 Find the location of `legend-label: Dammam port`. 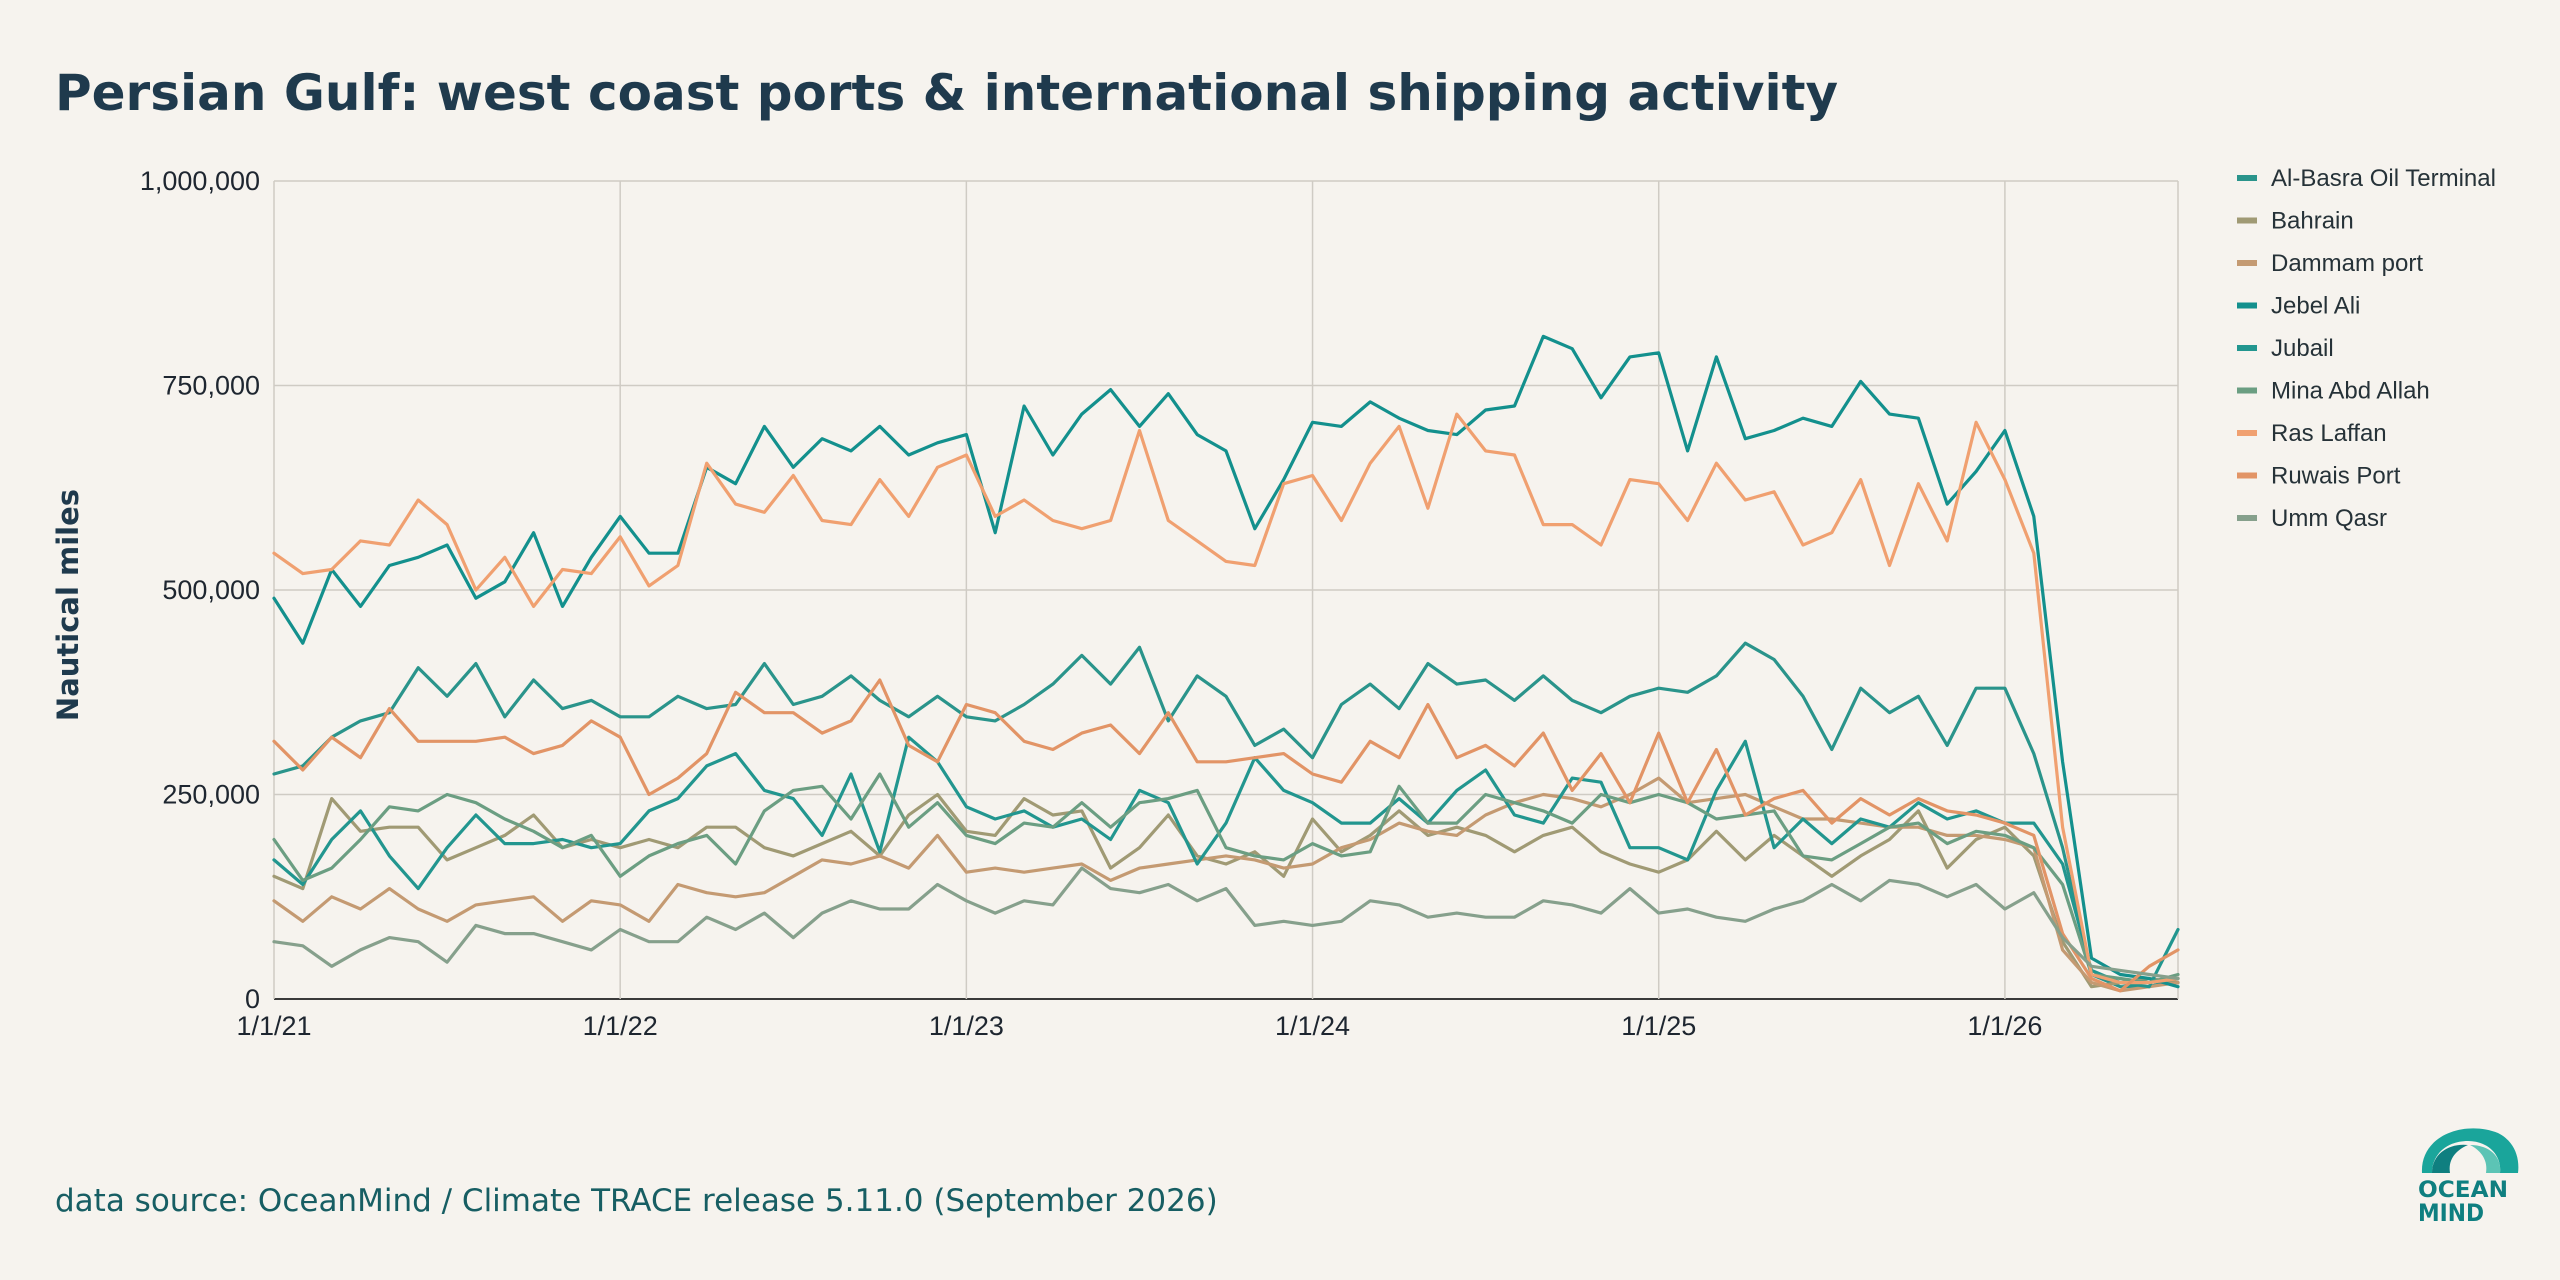

legend-label: Dammam port is located at coordinates (2347, 263).